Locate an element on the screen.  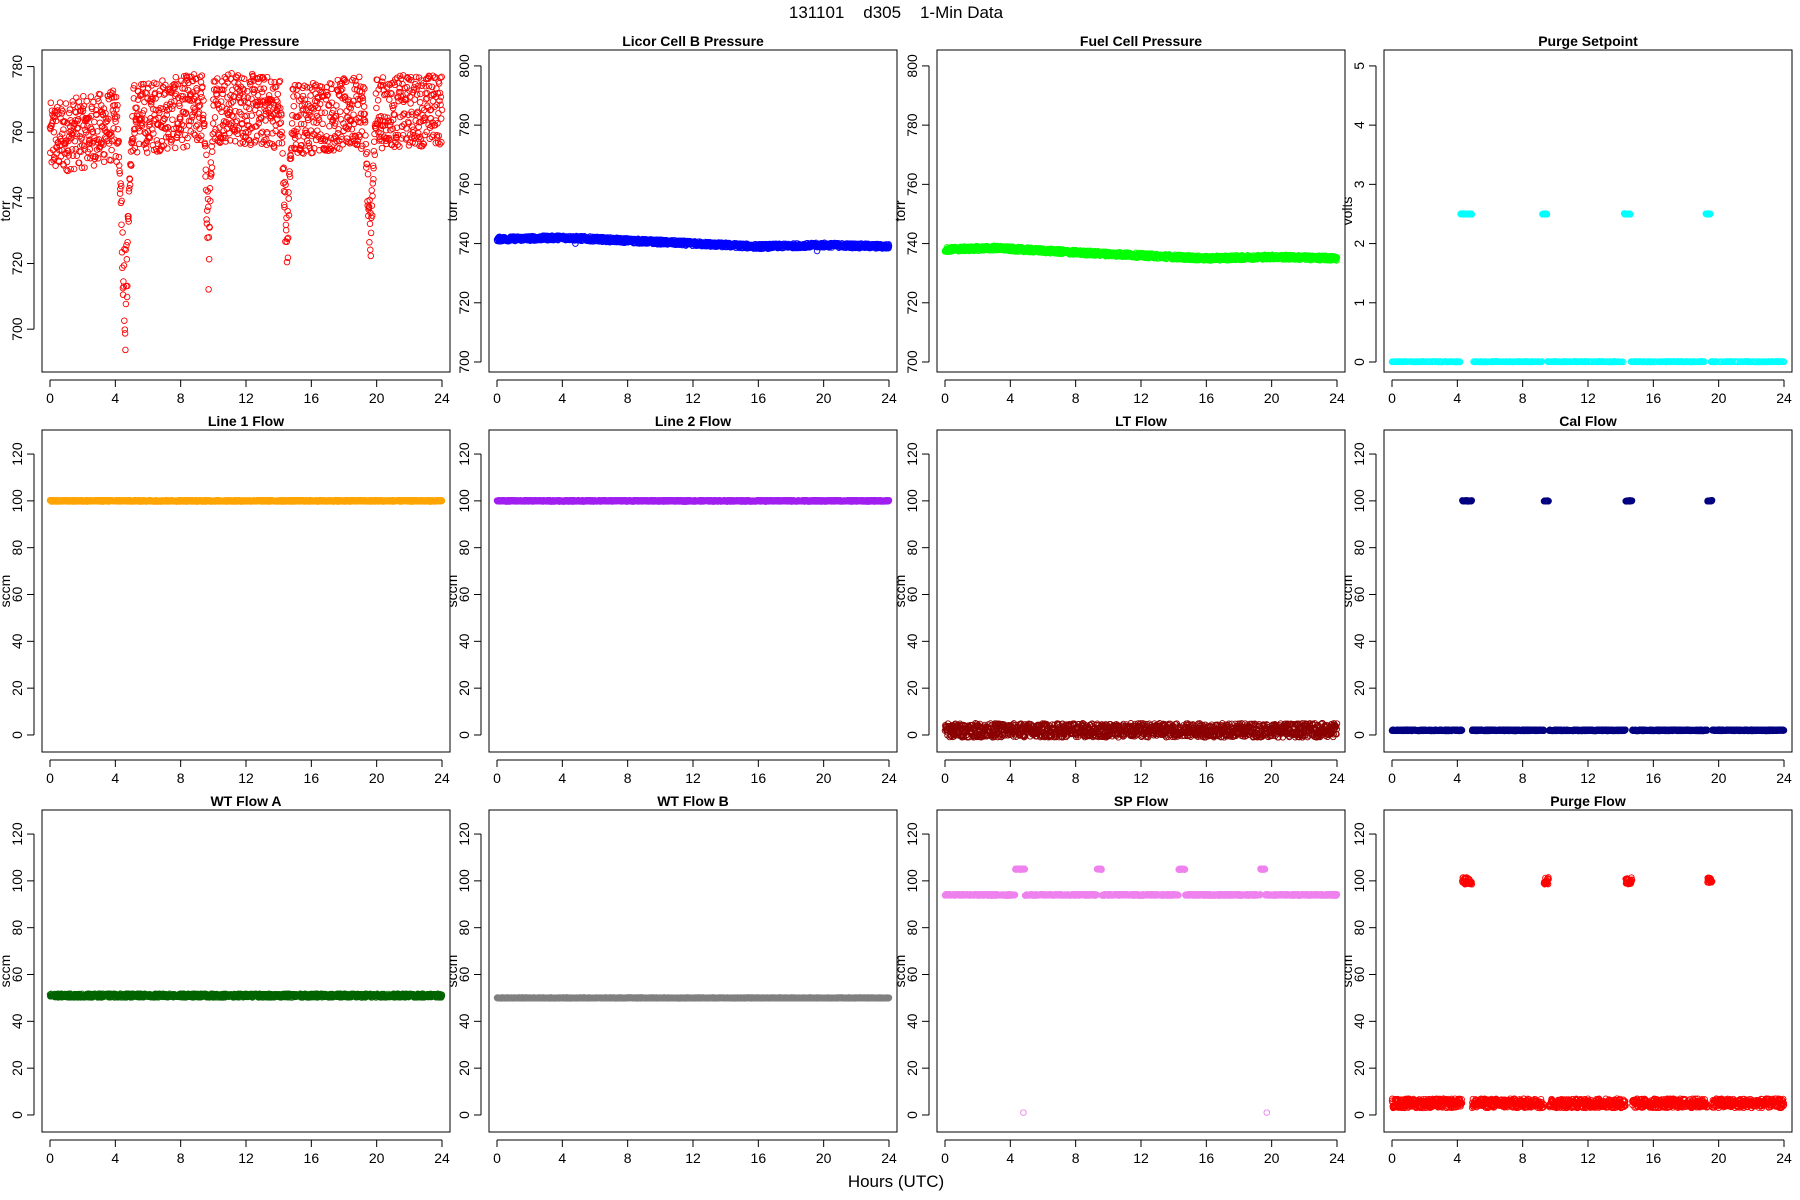
x-tick-label: 8 is located at coordinates (181, 398).